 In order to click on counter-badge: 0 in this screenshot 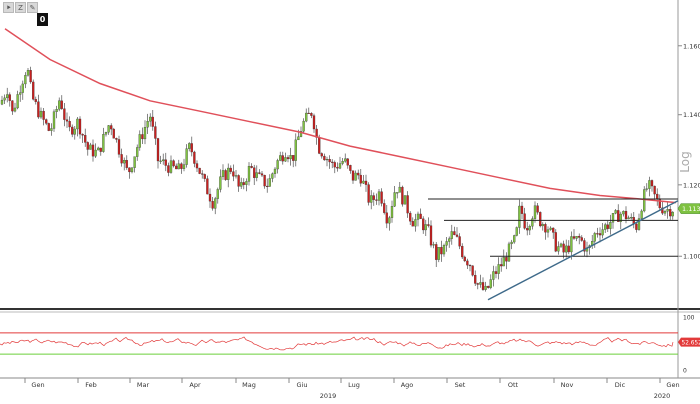, I will do `click(42, 19)`.